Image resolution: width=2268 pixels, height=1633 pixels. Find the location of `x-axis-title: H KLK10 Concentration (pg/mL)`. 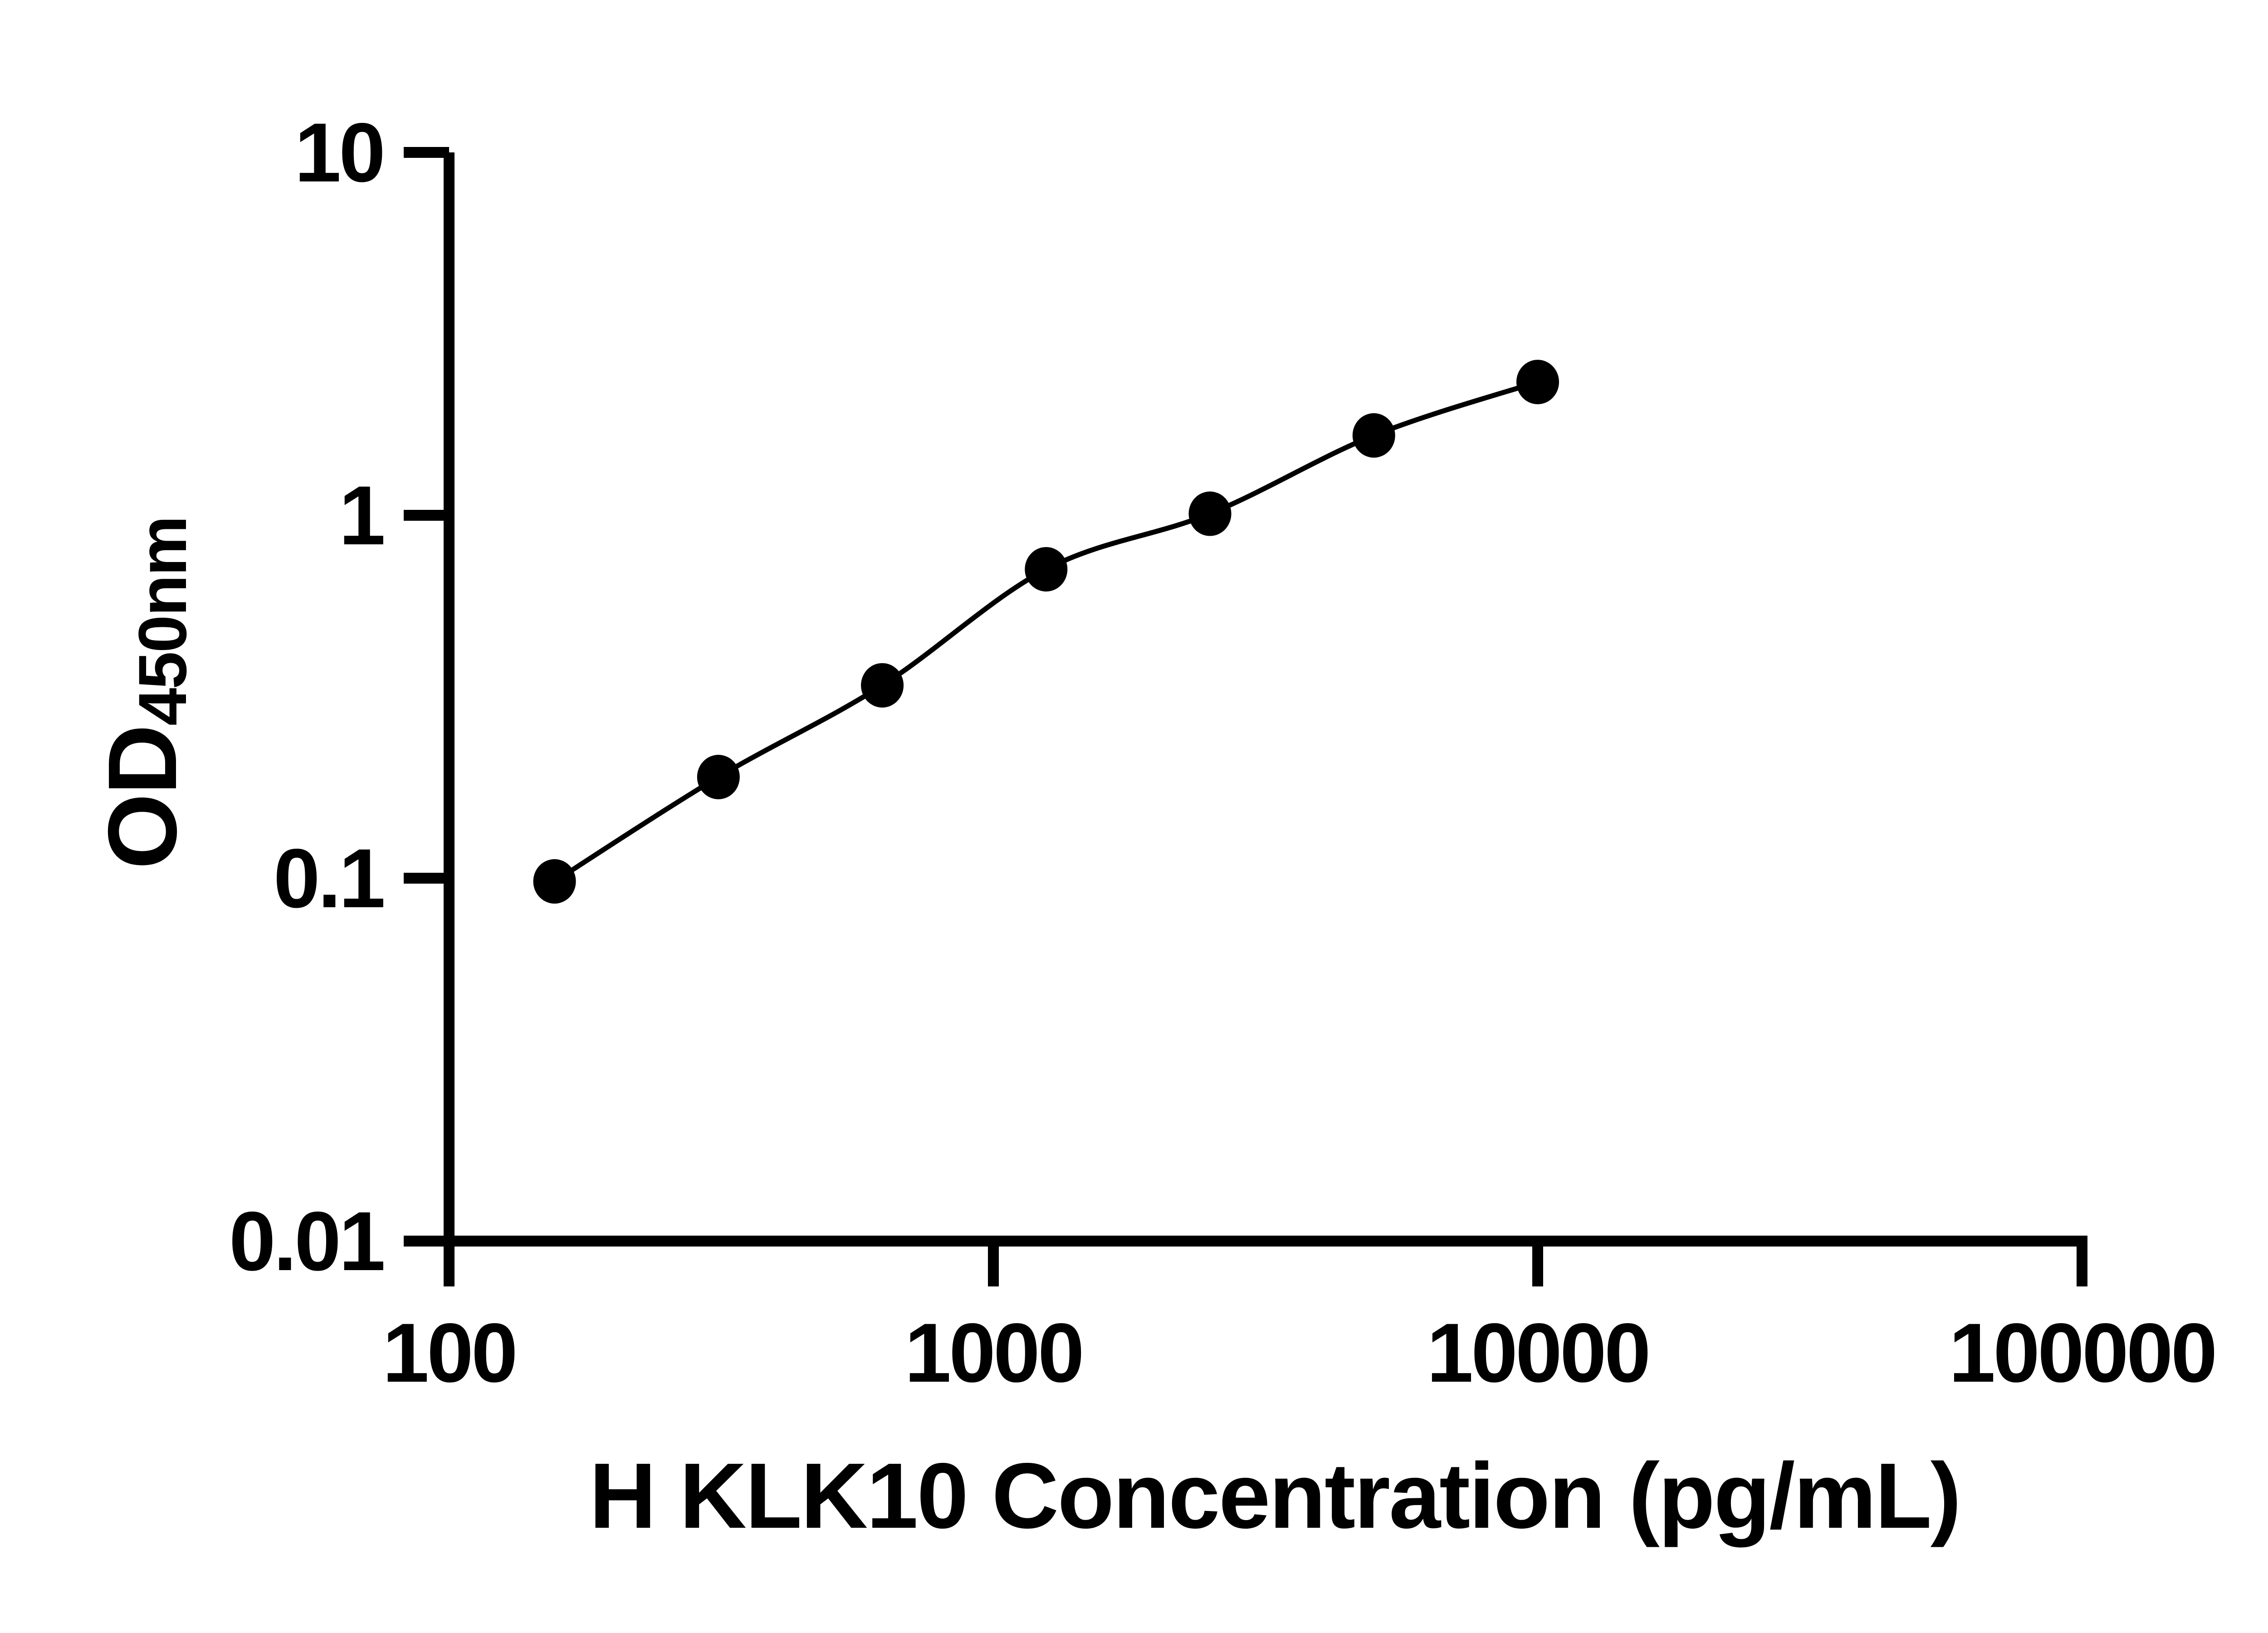

x-axis-title: H KLK10 Concentration (pg/mL) is located at coordinates (1275, 1496).